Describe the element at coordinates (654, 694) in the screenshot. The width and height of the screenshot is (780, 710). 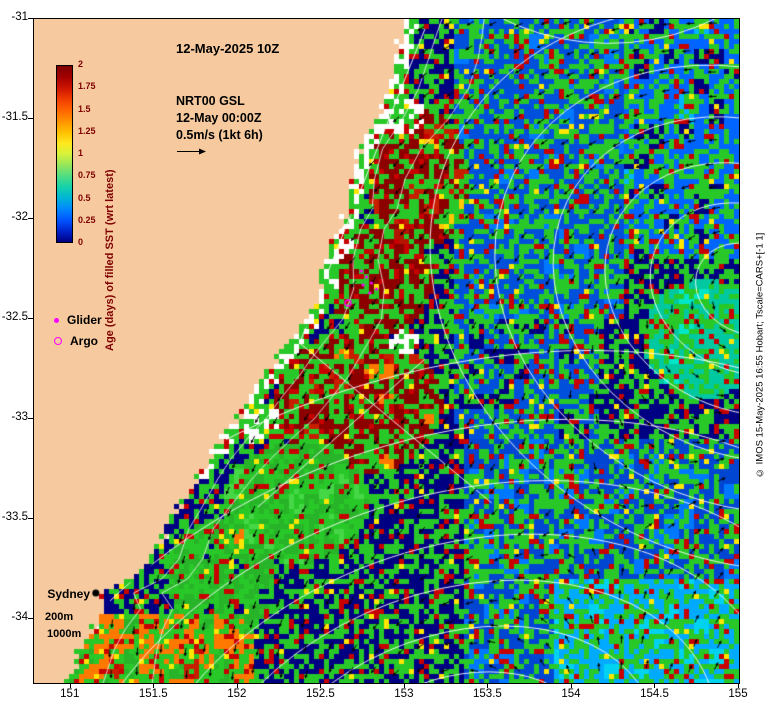
I see `x-tick-label: 154.5` at that location.